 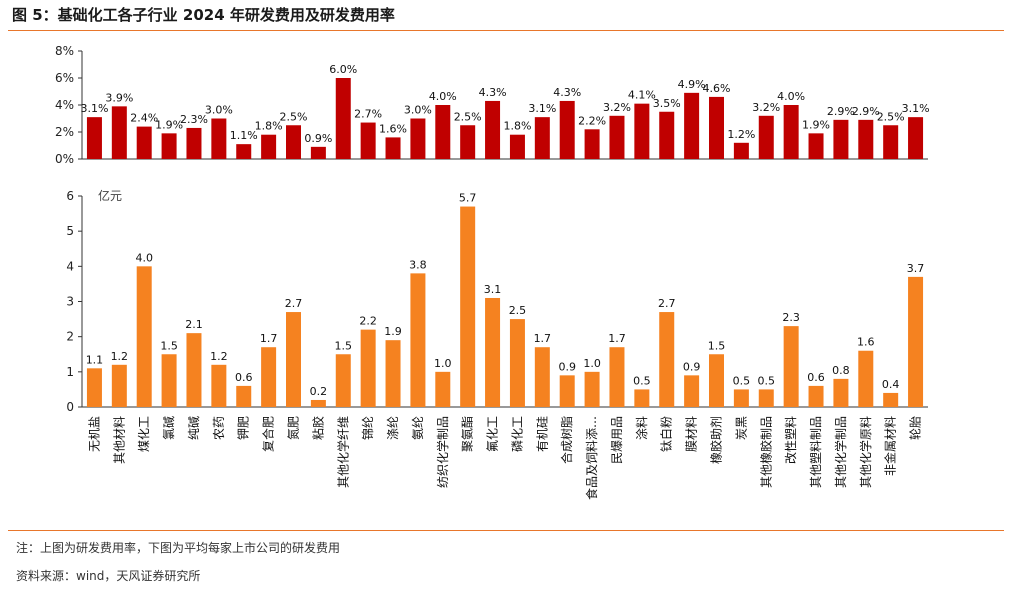 What do you see at coordinates (194, 119) in the screenshot?
I see `ratio-data-label: 2.3%` at bounding box center [194, 119].